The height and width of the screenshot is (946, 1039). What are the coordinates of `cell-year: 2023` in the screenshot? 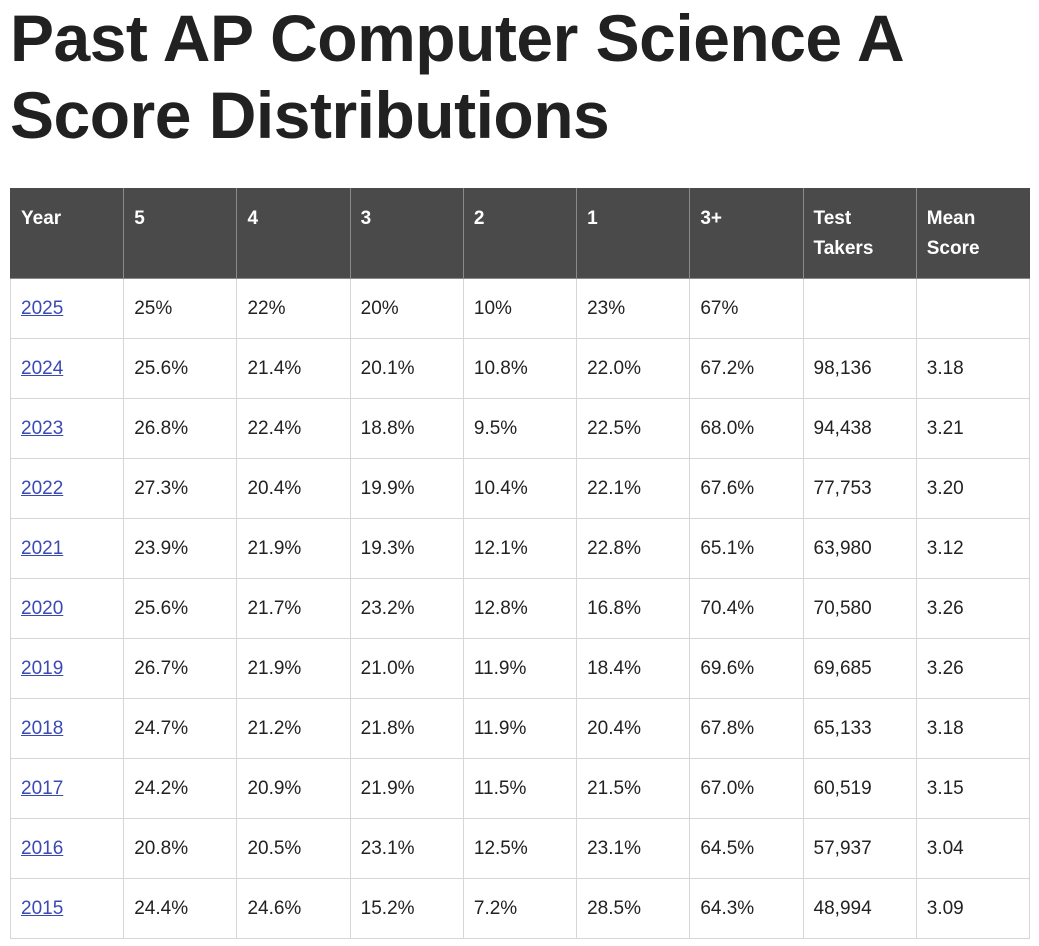 It's located at (67, 428).